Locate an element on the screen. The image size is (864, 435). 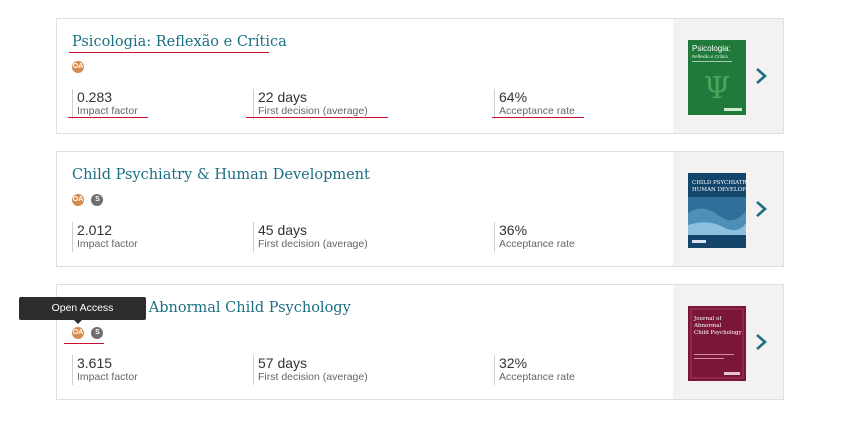
svg-text: Child Psychology is located at coordinates (718, 333).